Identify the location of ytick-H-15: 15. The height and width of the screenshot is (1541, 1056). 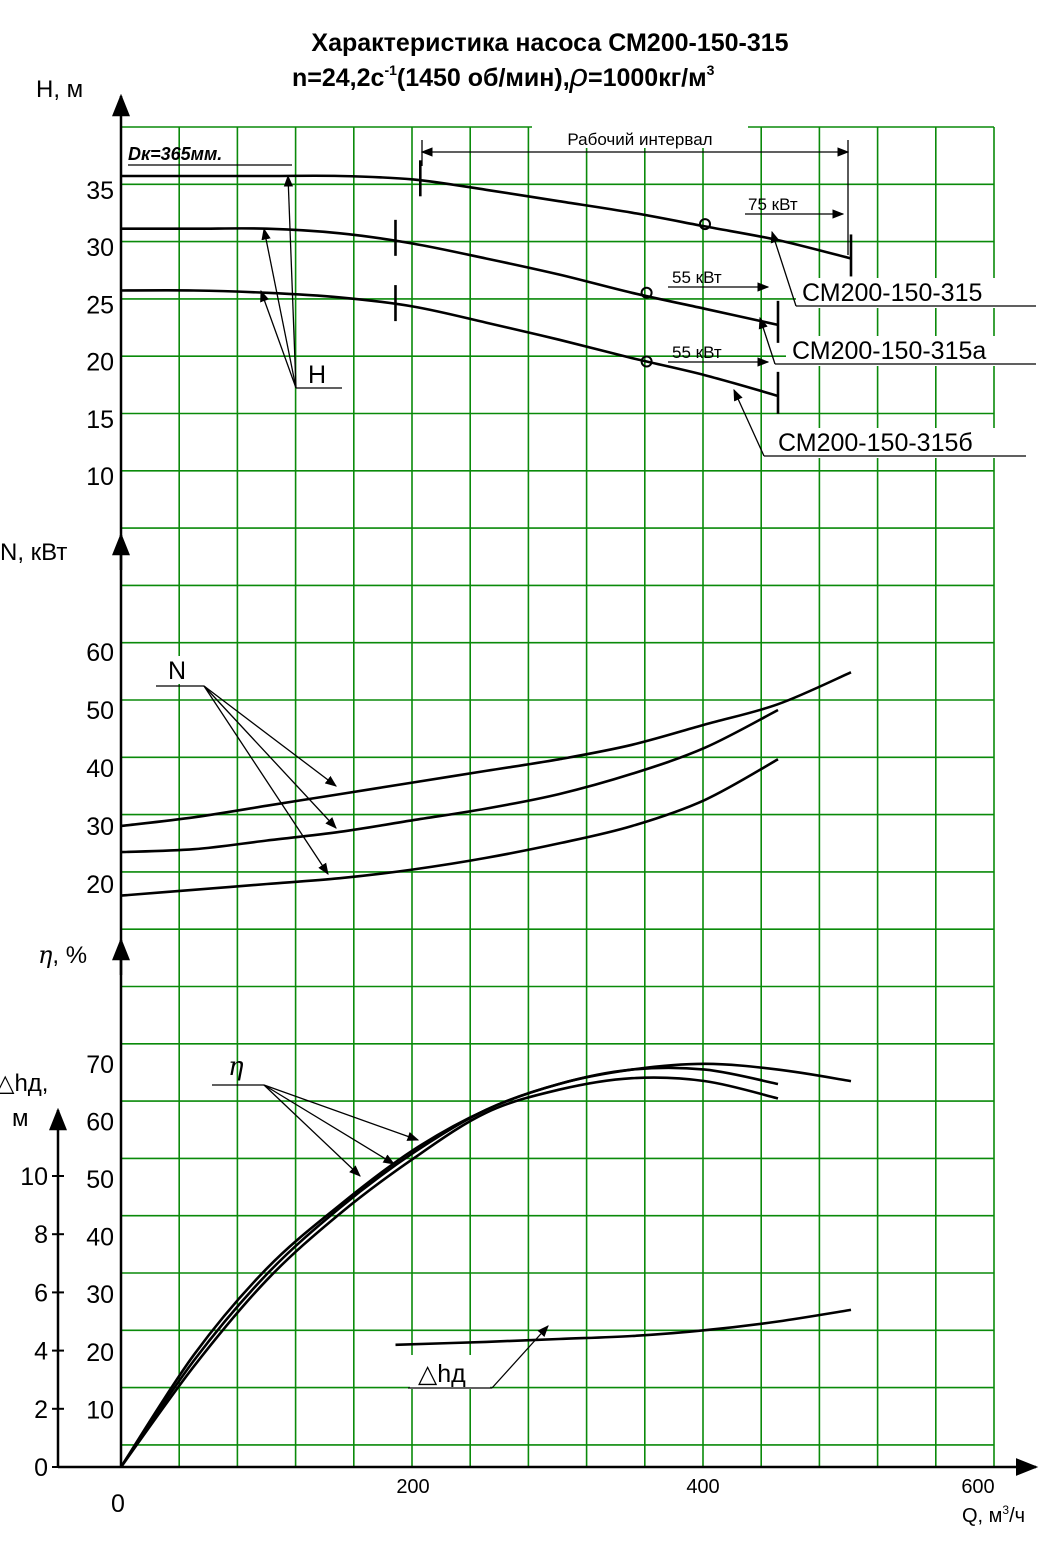
(100, 420).